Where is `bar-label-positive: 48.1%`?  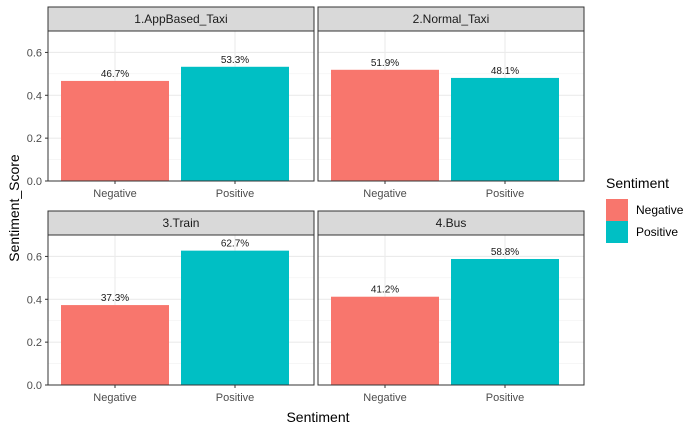
bar-label-positive: 48.1% is located at coordinates (505, 71).